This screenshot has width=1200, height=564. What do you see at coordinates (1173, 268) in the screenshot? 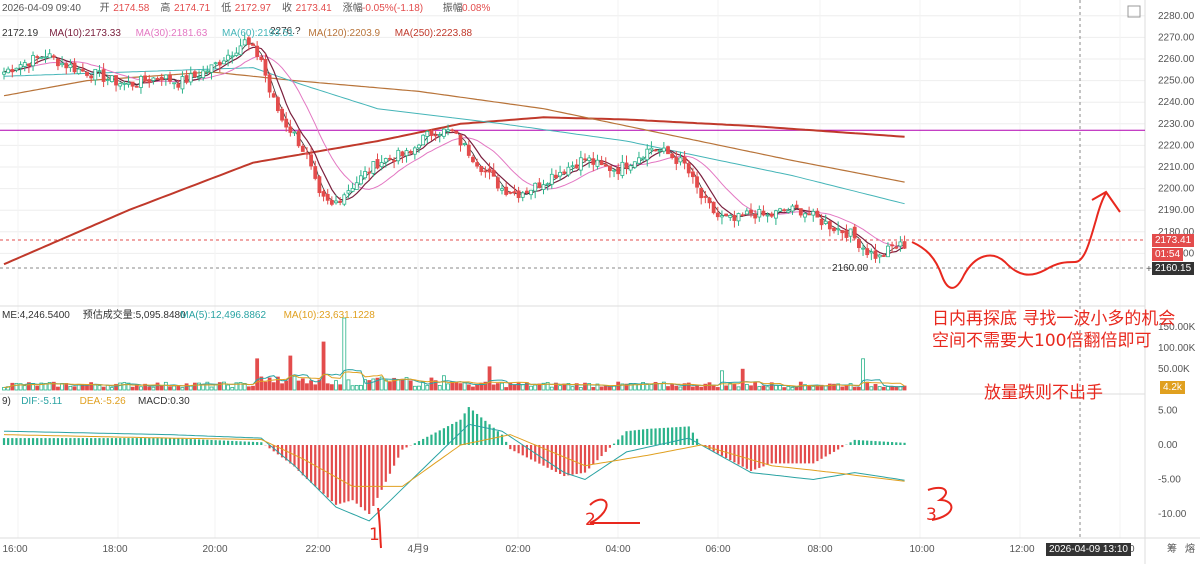
I see `crosshair-price-tag: 2160.15` at bounding box center [1173, 268].